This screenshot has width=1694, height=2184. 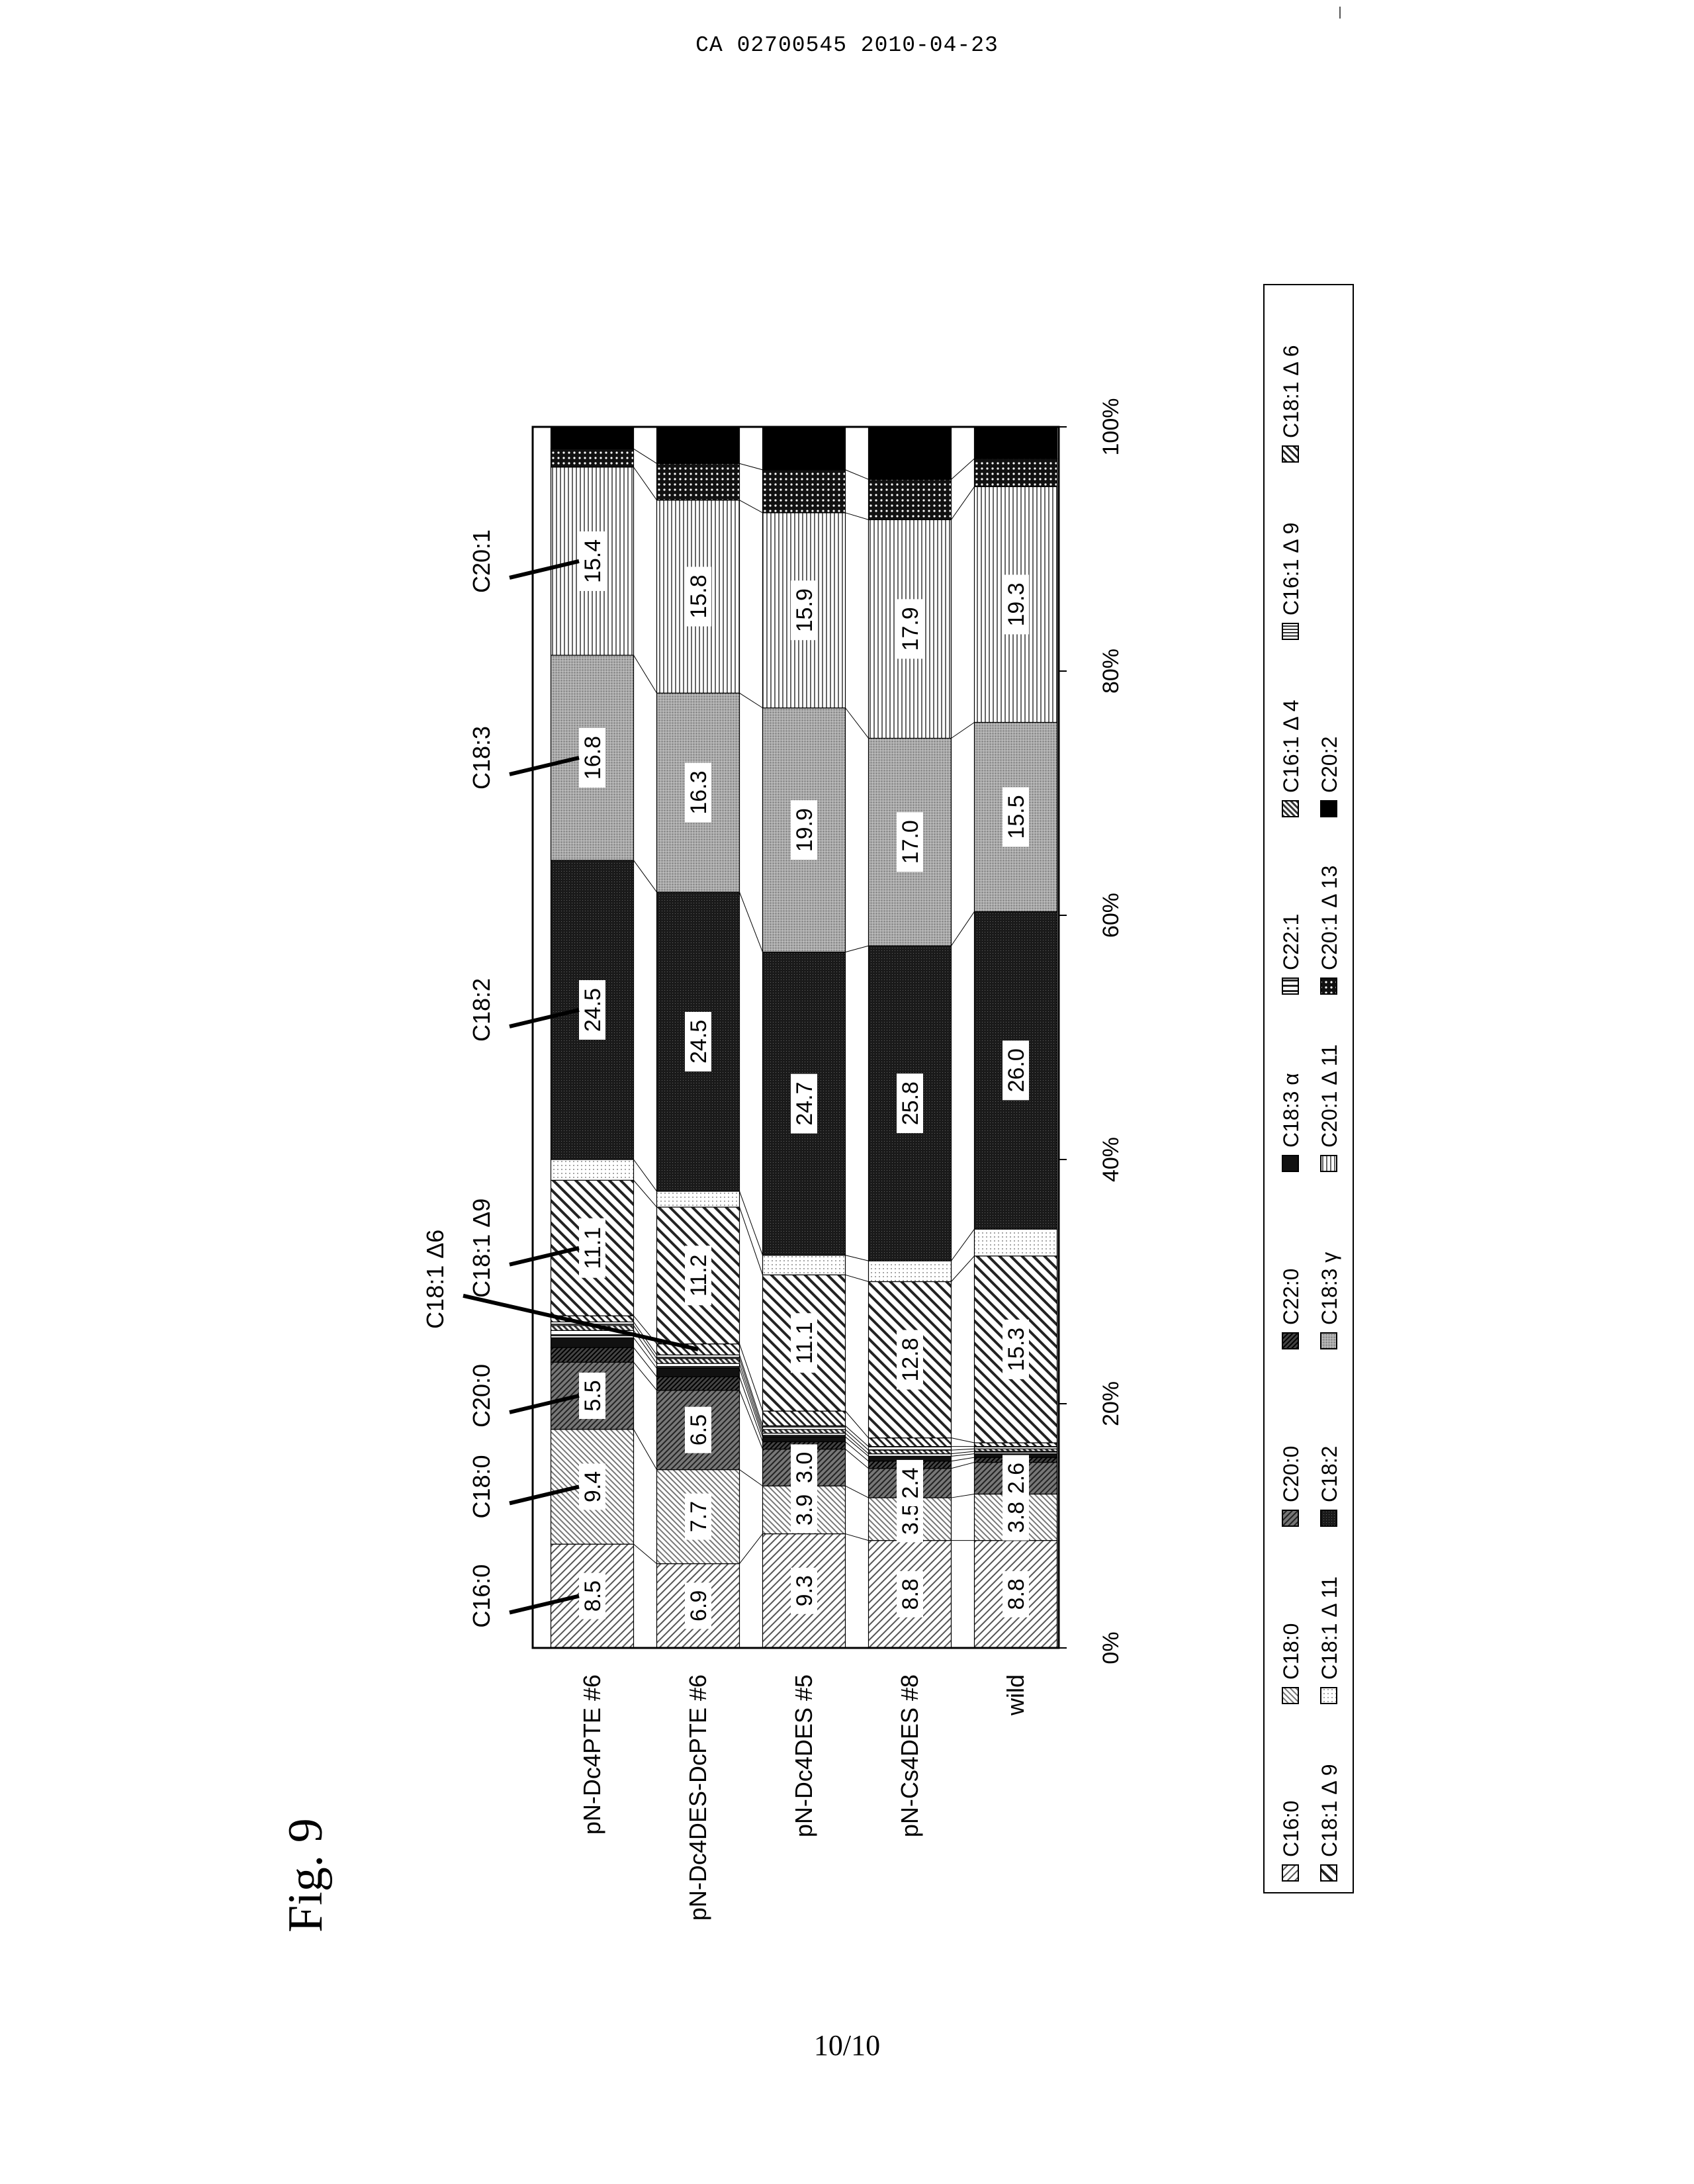 I want to click on data-label-c18-0-1: 9.4, so click(x=592, y=1487).